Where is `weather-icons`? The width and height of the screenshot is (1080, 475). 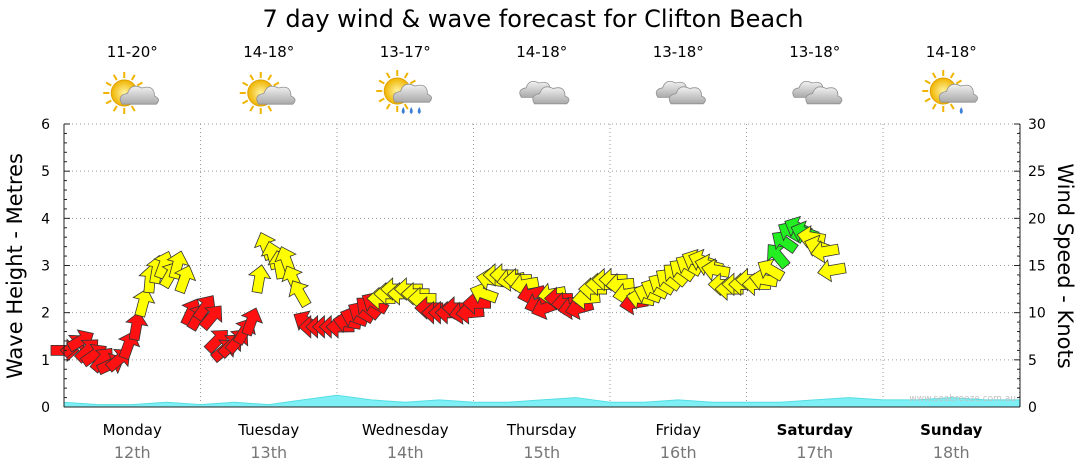 weather-icons is located at coordinates (540, 92).